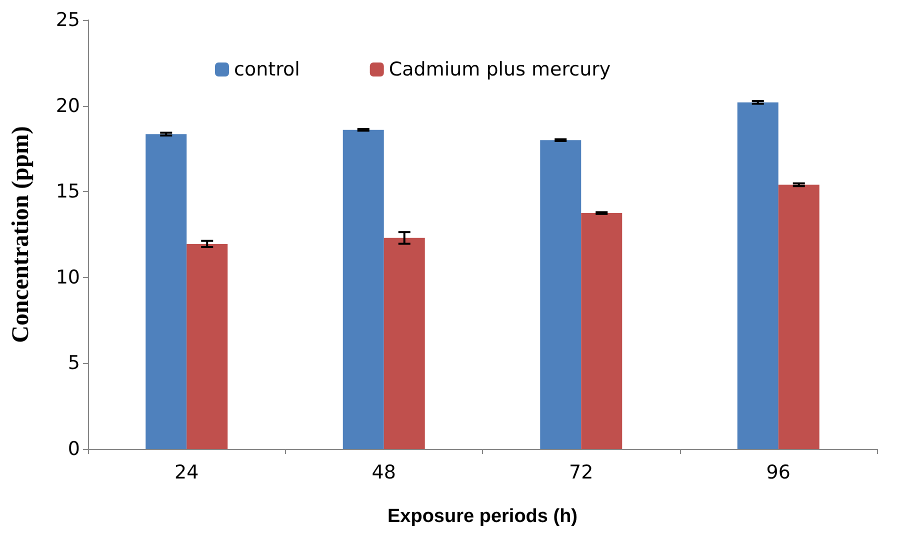 The height and width of the screenshot is (541, 917). Describe the element at coordinates (68, 20) in the screenshot. I see `y-tick-label: 25` at that location.